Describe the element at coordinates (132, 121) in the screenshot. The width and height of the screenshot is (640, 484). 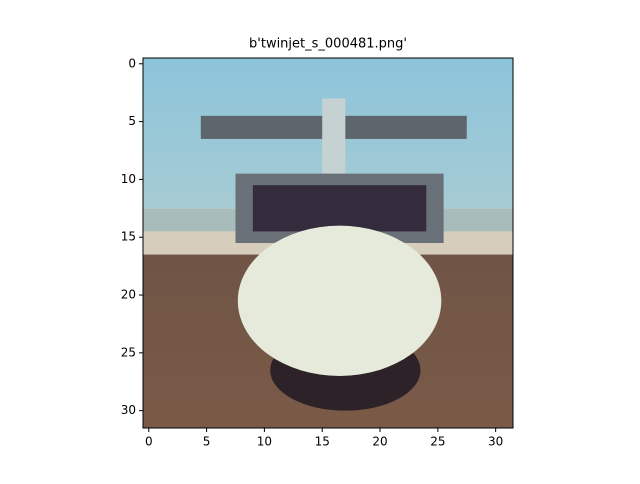
I see `y-tick-label: 5` at that location.